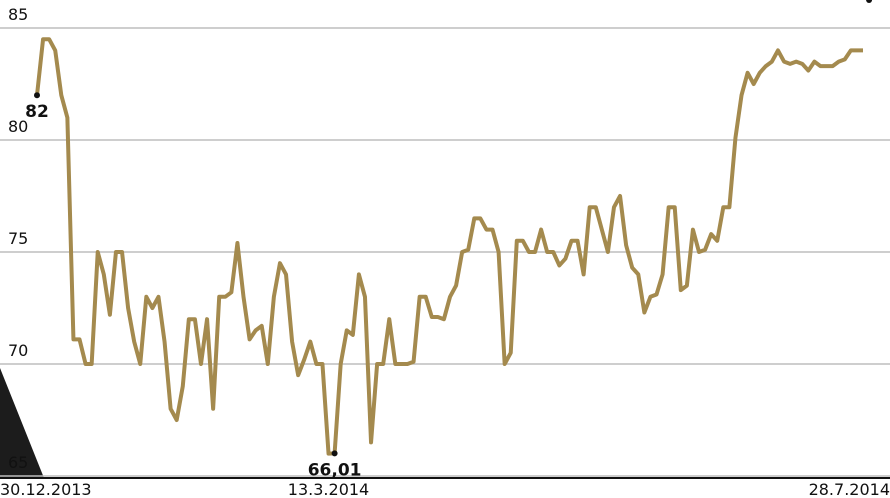 This screenshot has width=890, height=498. I want to click on x-tick-label: 13.3.2014, so click(328, 489).